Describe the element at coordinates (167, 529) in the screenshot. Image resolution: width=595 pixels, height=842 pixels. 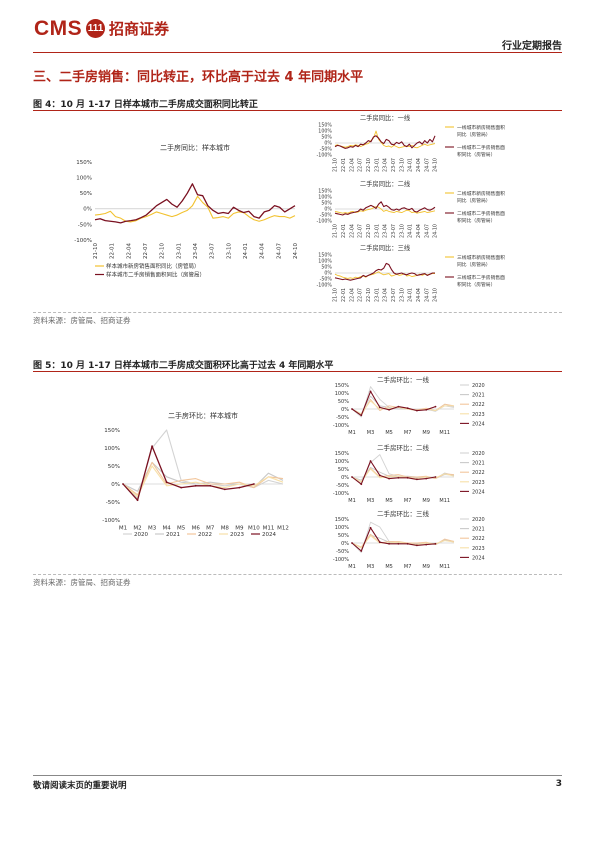
I see `x-tick-label: M4` at that location.